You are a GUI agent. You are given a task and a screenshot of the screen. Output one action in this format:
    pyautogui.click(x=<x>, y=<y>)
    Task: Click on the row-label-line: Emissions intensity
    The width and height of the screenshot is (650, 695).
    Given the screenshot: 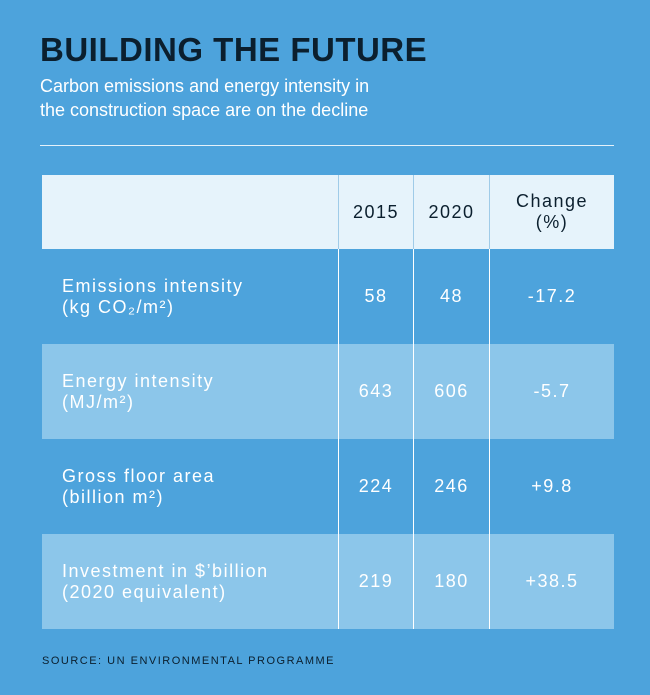 What is the action you would take?
    pyautogui.click(x=153, y=285)
    